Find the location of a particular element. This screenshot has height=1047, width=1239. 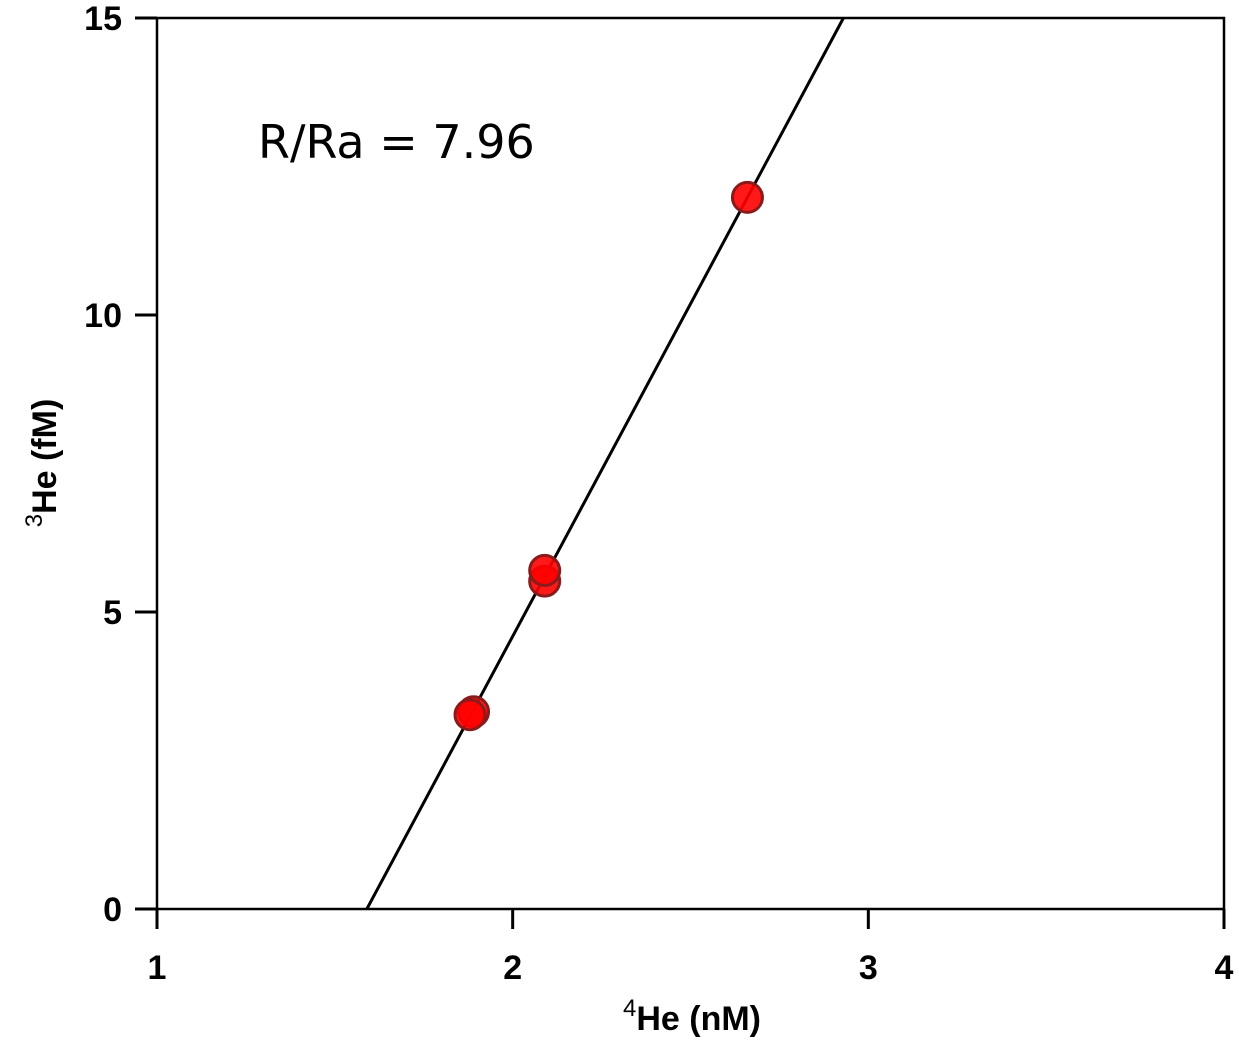

y-tick-label: 10 is located at coordinates (103, 316).